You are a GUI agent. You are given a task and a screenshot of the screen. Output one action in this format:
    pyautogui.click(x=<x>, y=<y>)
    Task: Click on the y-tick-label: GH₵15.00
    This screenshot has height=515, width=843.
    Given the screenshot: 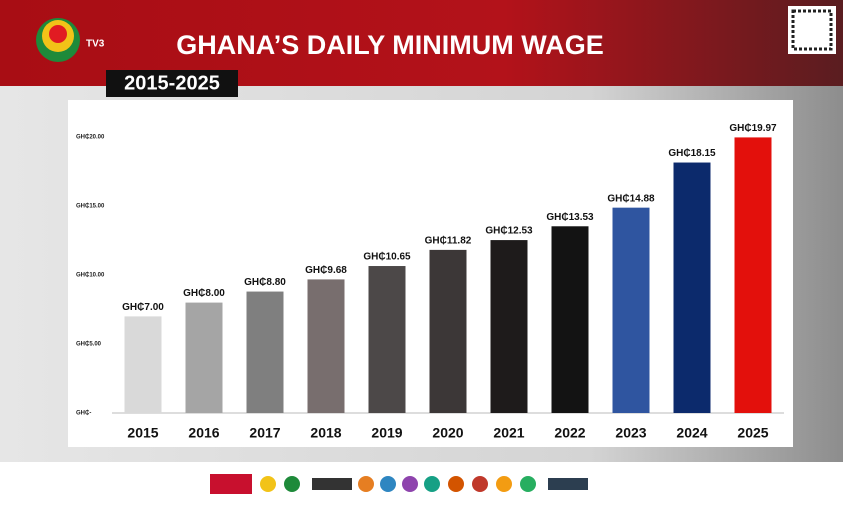 What is the action you would take?
    pyautogui.click(x=90, y=207)
    